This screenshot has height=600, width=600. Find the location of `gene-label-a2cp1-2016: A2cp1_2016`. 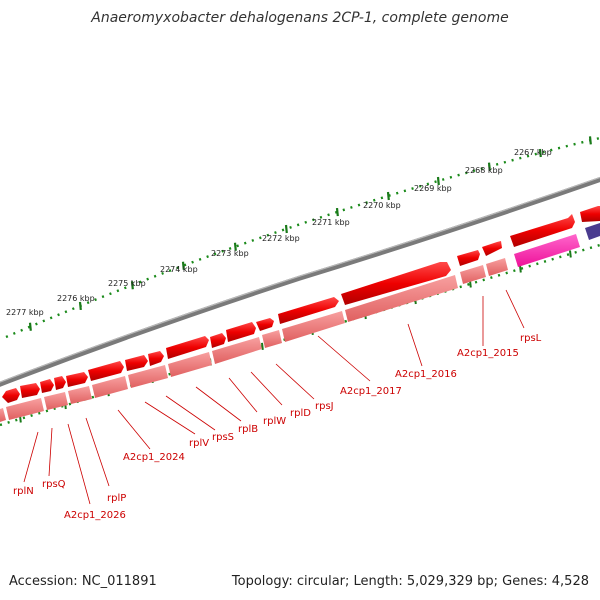

gene-label-a2cp1-2016: A2cp1_2016 is located at coordinates (426, 374).